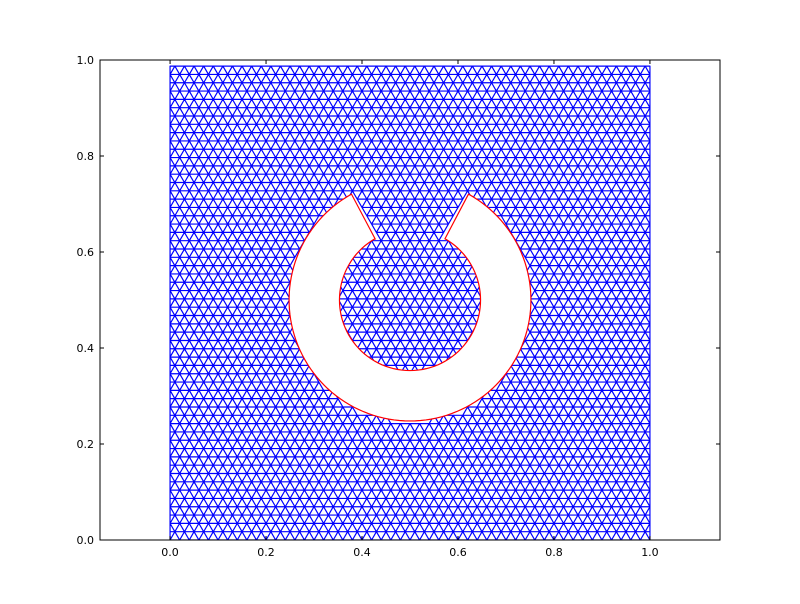 This screenshot has height=604, width=800. Describe the element at coordinates (170, 552) in the screenshot. I see `x-tick-label: 0.0` at that location.